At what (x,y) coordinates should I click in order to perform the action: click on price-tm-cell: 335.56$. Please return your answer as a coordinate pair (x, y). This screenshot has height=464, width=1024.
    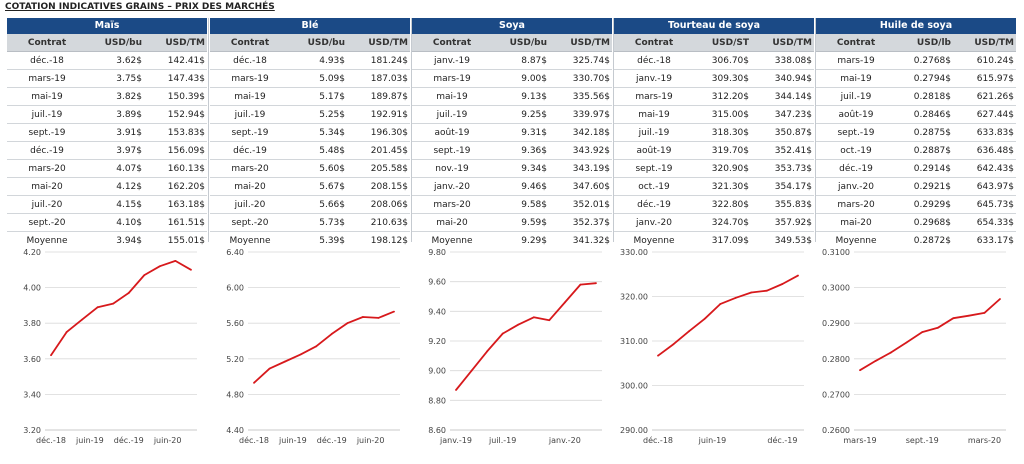
    Looking at the image, I should click on (591, 96).